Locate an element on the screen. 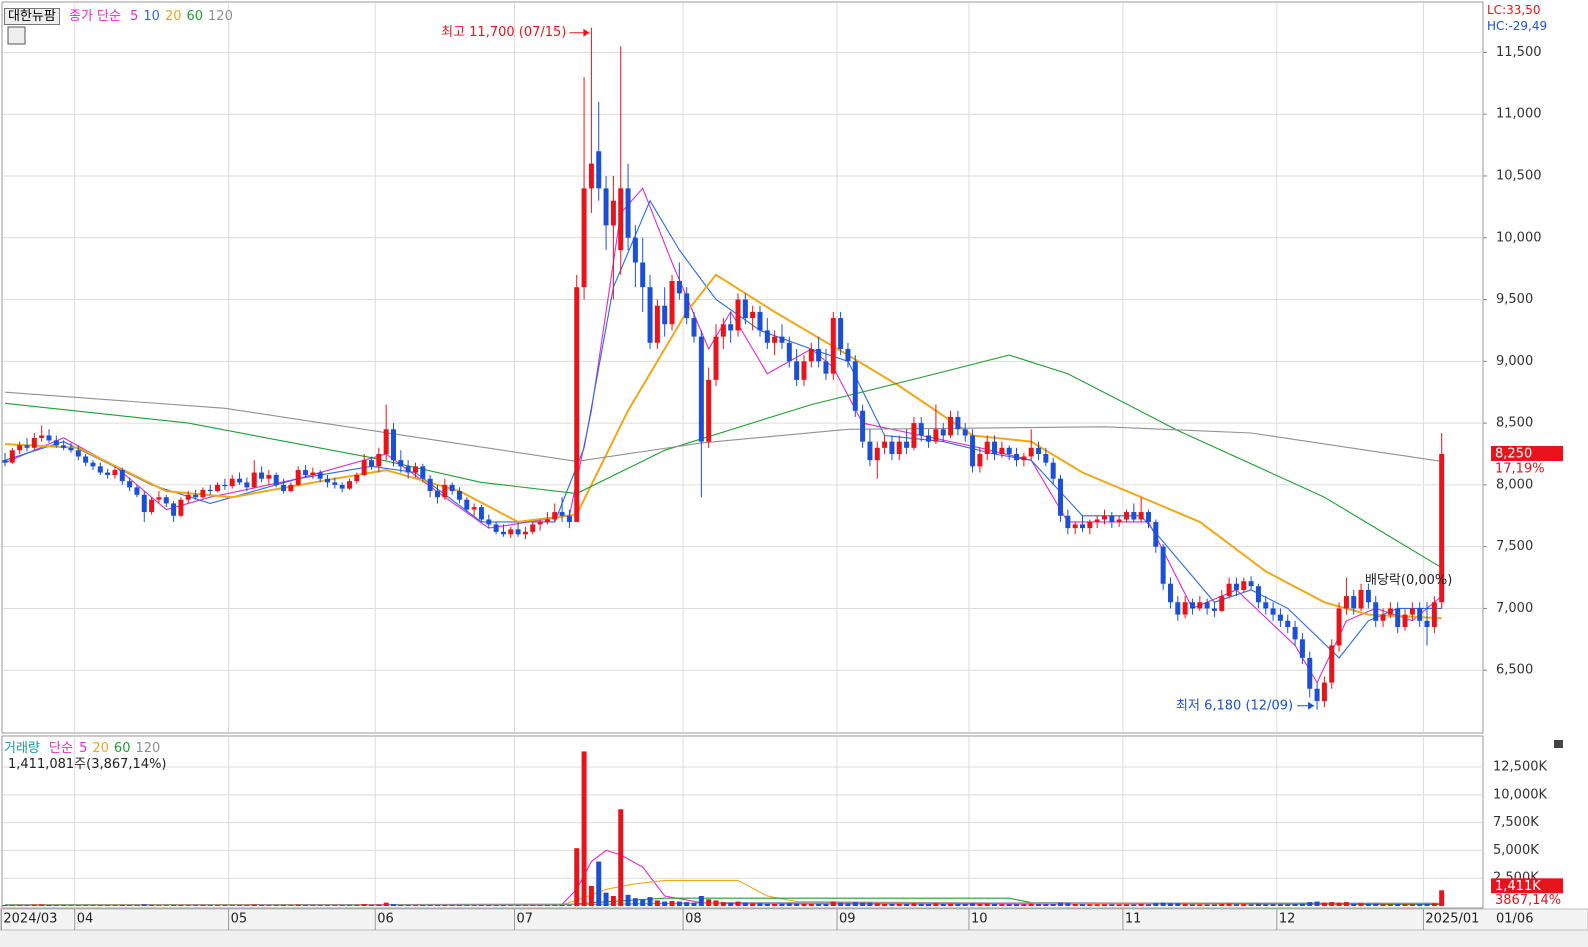 The width and height of the screenshot is (1588, 947). grid-icon is located at coordinates (16, 35).